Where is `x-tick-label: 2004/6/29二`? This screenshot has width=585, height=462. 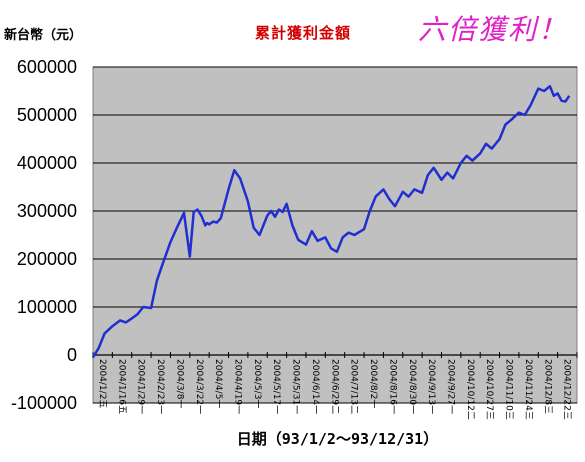 x-tick-label: 2004/6/29二 is located at coordinates (334, 386).